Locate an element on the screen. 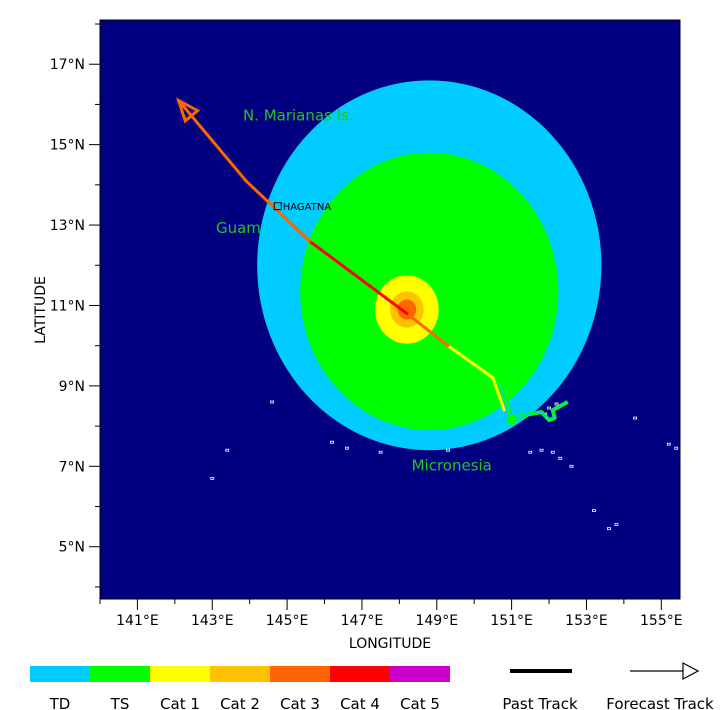 The width and height of the screenshot is (720, 710). geo-label-micronesia: Micronesia is located at coordinates (452, 465).